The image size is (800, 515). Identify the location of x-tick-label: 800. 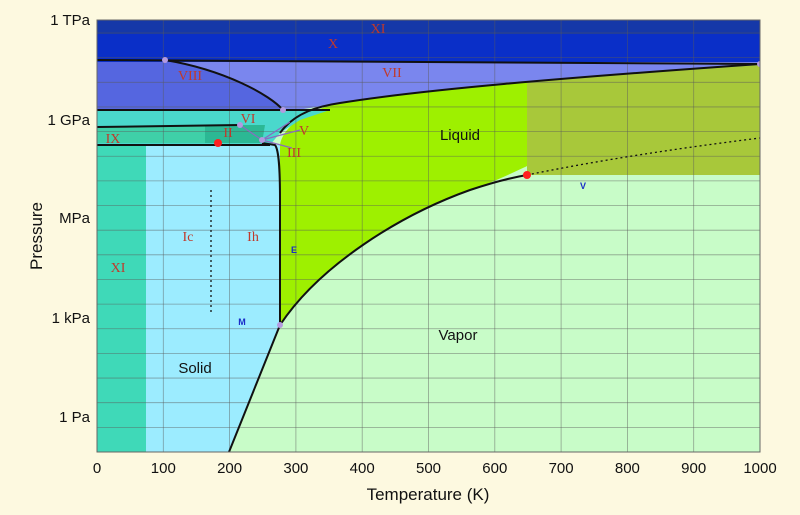
(627, 468).